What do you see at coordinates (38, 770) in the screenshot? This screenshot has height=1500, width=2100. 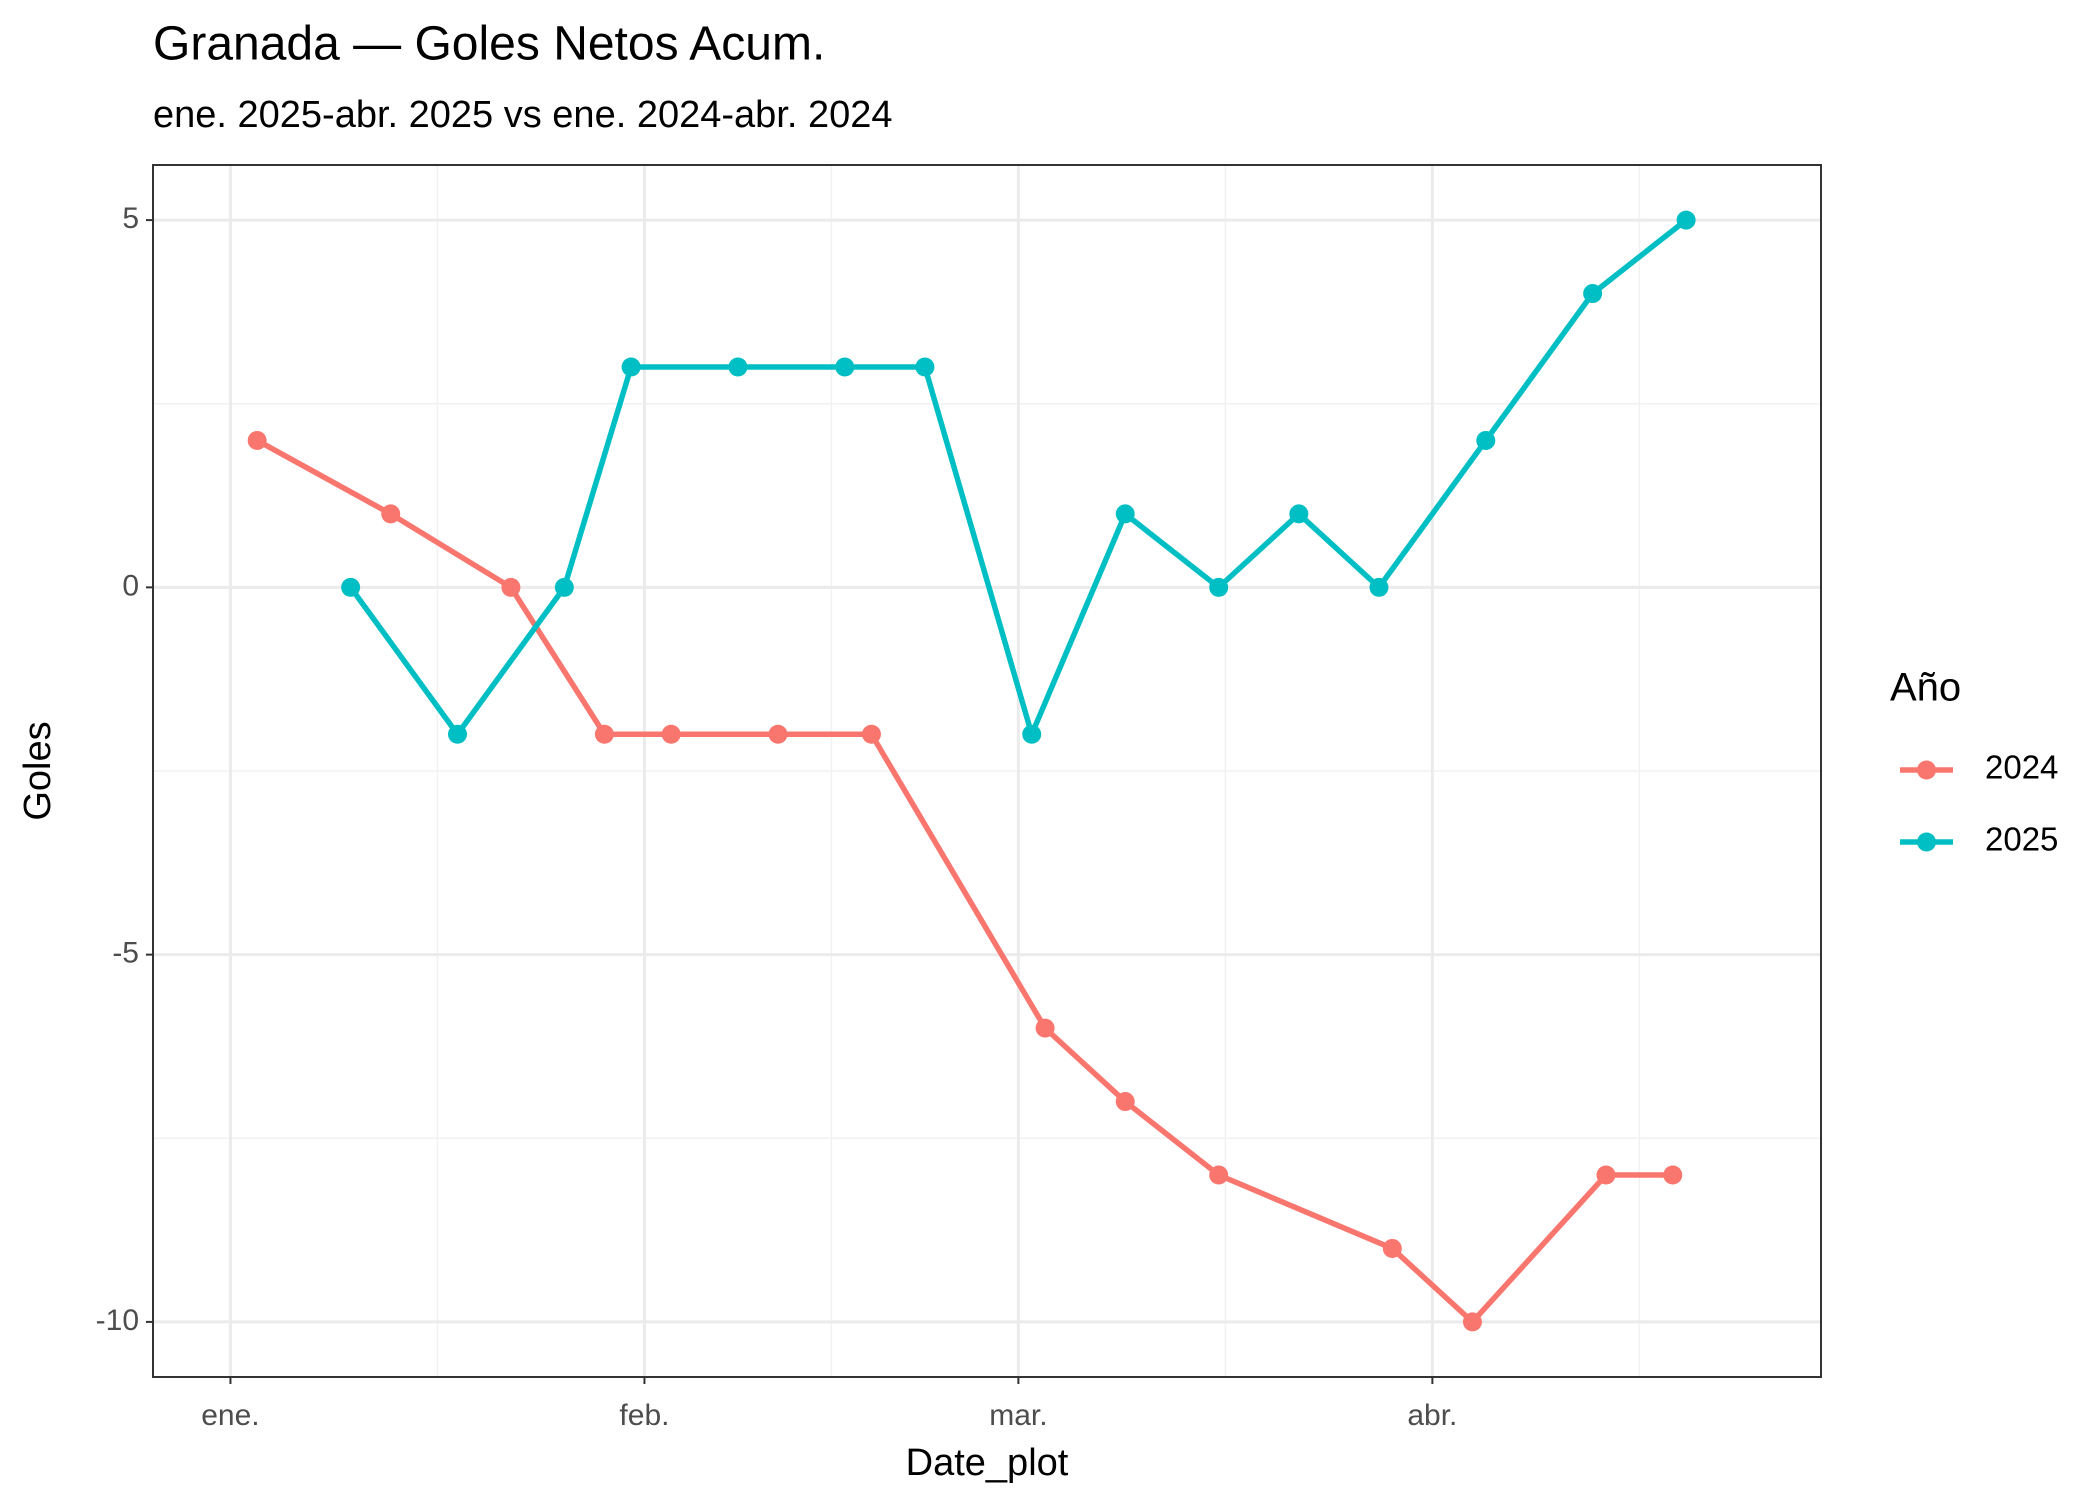 I see `y-axis-title: Goles` at bounding box center [38, 770].